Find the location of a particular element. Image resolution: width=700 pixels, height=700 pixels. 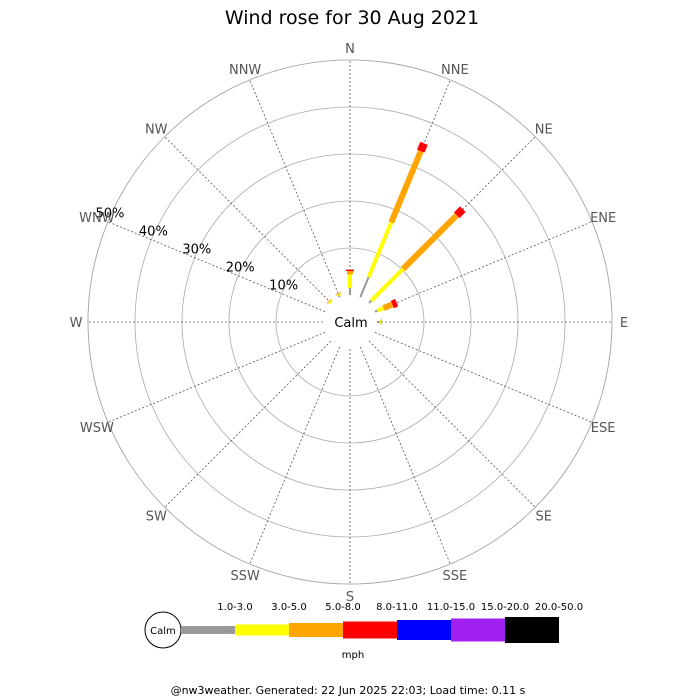

spoke-sse is located at coordinates (405, 455).